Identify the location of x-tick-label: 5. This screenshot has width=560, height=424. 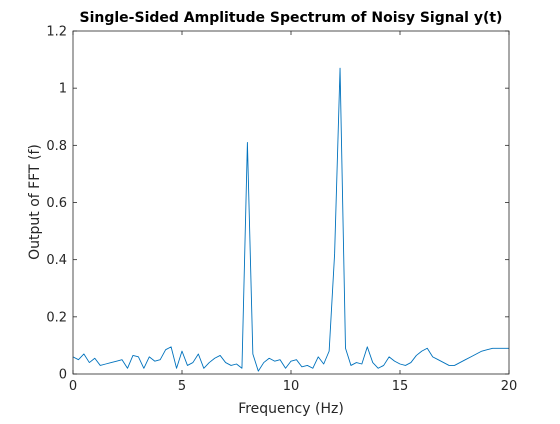
(182, 386).